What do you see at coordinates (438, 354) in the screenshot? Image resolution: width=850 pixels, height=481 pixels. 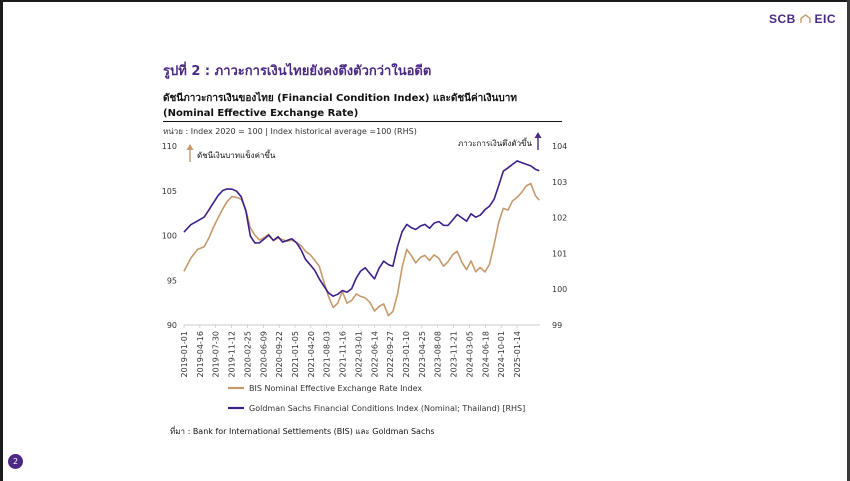 I see `x-tick-label: 2023-08-08` at bounding box center [438, 354].